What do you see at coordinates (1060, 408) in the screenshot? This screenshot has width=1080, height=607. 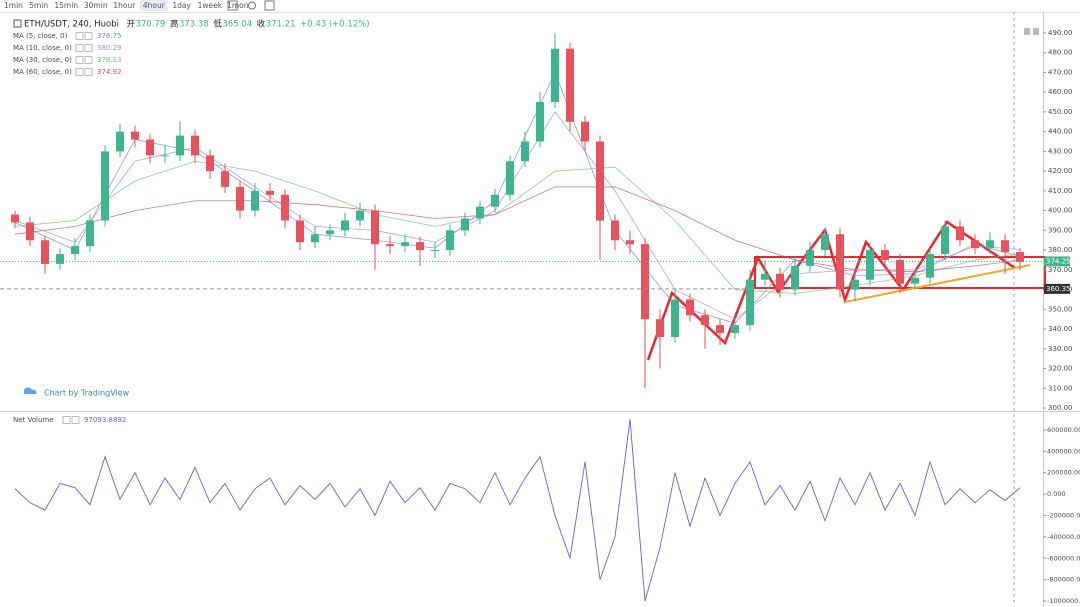 I see `price-tick-label: 300.00` at bounding box center [1060, 408].